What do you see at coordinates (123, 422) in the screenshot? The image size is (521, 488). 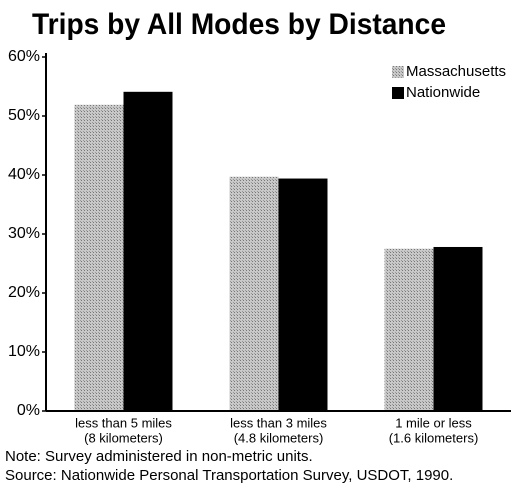 I see `x-tick-label: less than 5 miles` at bounding box center [123, 422].